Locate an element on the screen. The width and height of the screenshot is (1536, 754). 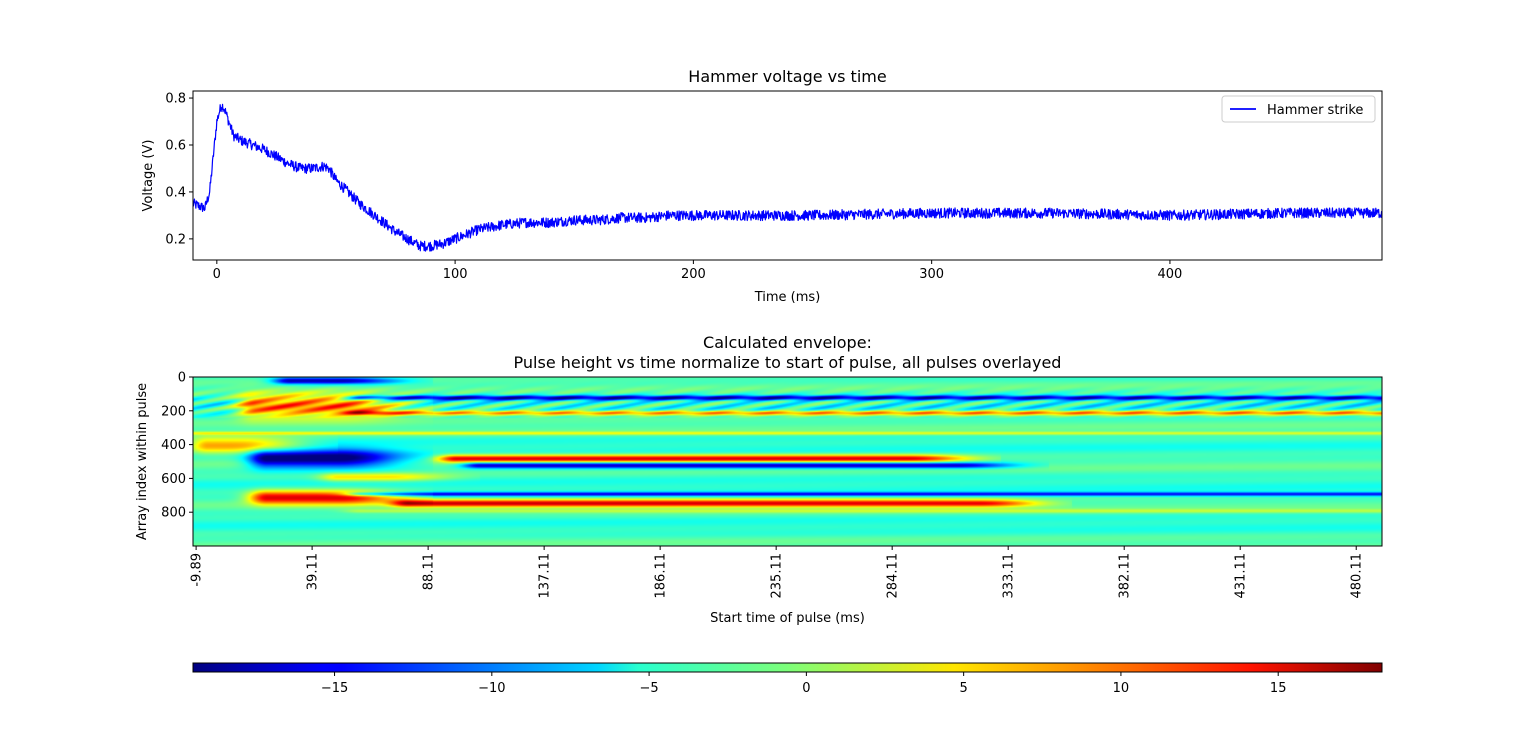
heatmap-x-axis-label: Start time of pulse (ms) is located at coordinates (787, 618).